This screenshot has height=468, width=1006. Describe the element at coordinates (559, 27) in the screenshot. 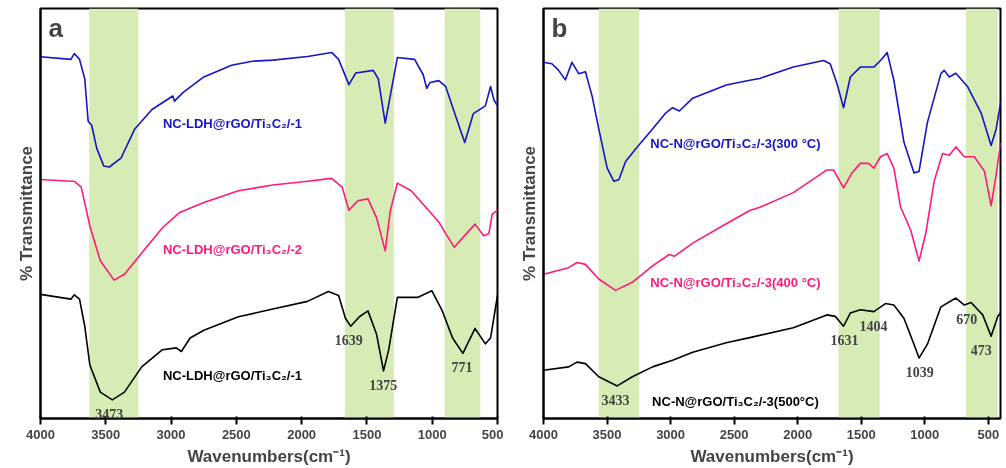

I see `chart-title: b` at that location.